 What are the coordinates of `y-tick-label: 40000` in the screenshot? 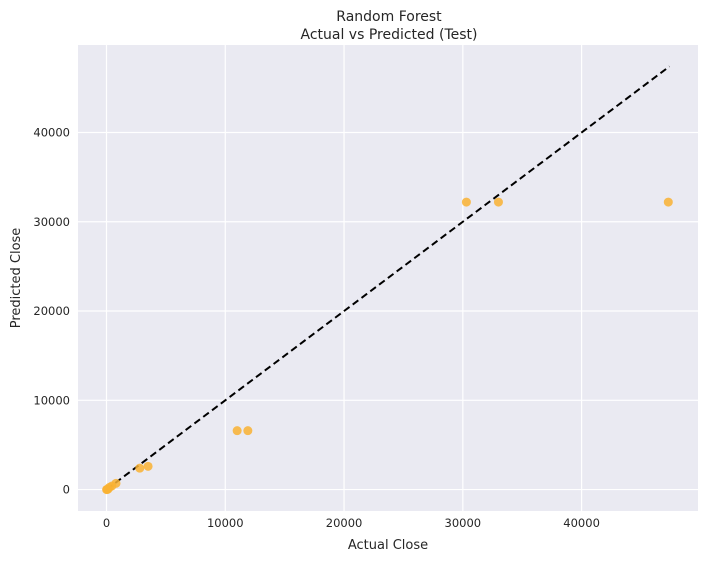 It's located at (51, 132).